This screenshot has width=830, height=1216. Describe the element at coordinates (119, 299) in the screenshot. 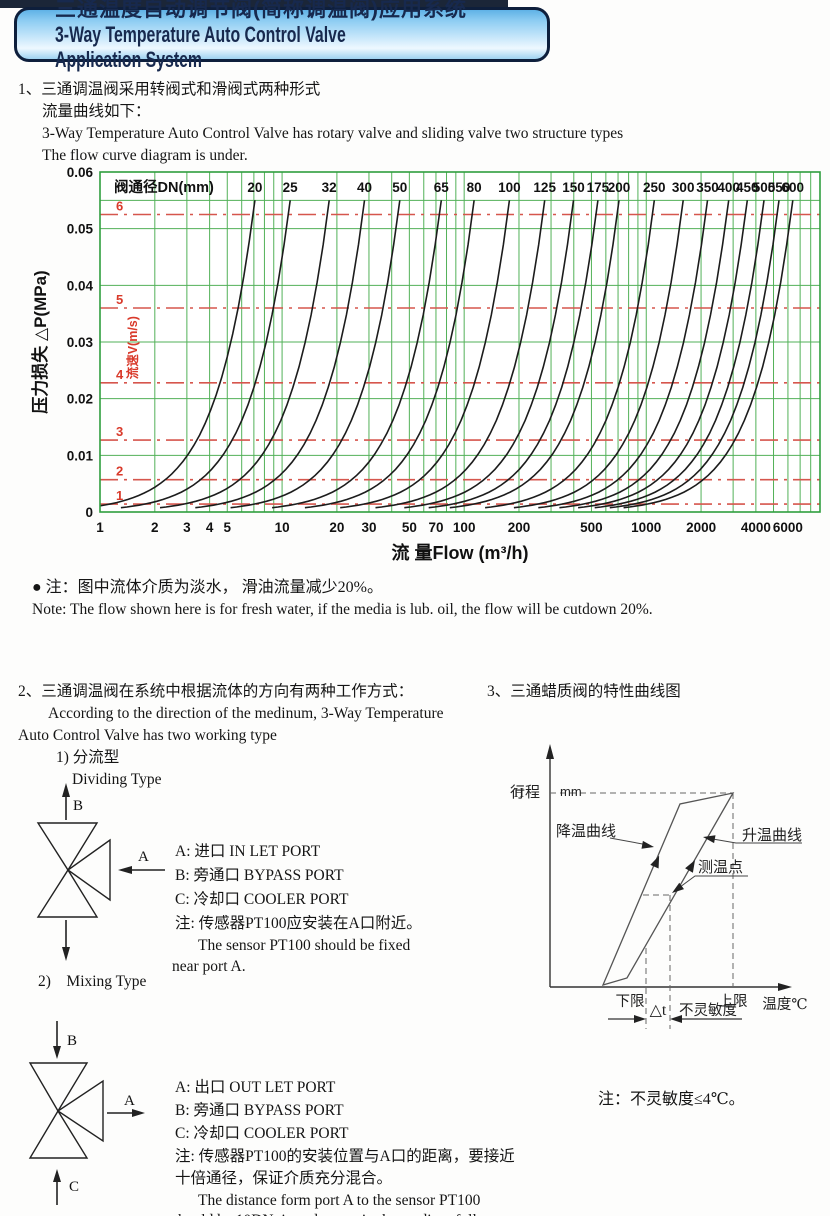

I see `velocity-value-label: 5` at that location.